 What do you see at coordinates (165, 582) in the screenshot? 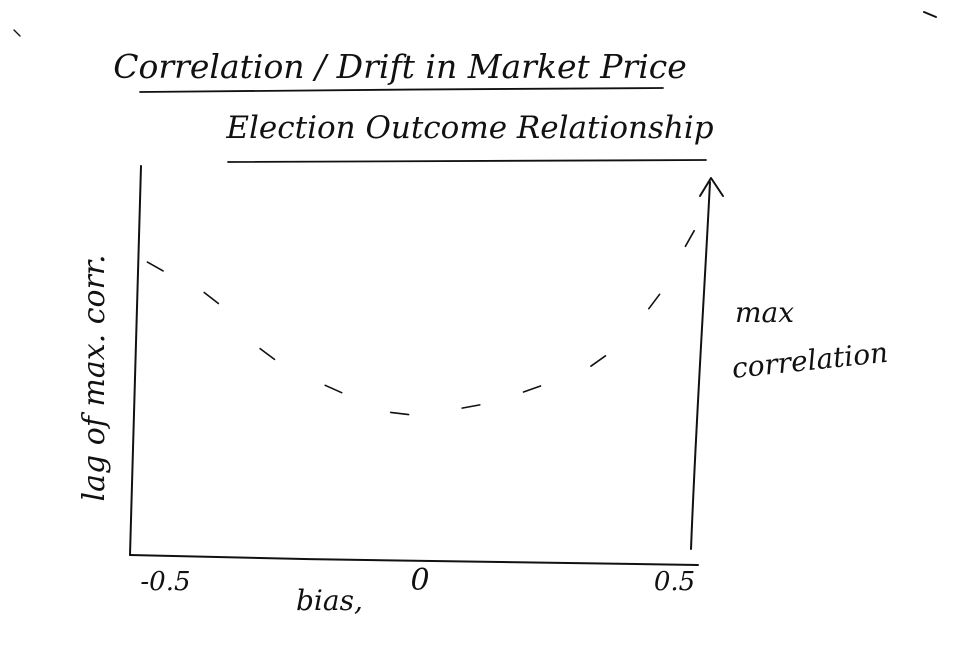
I see `x-tick-label-0: -0.5` at bounding box center [165, 582].